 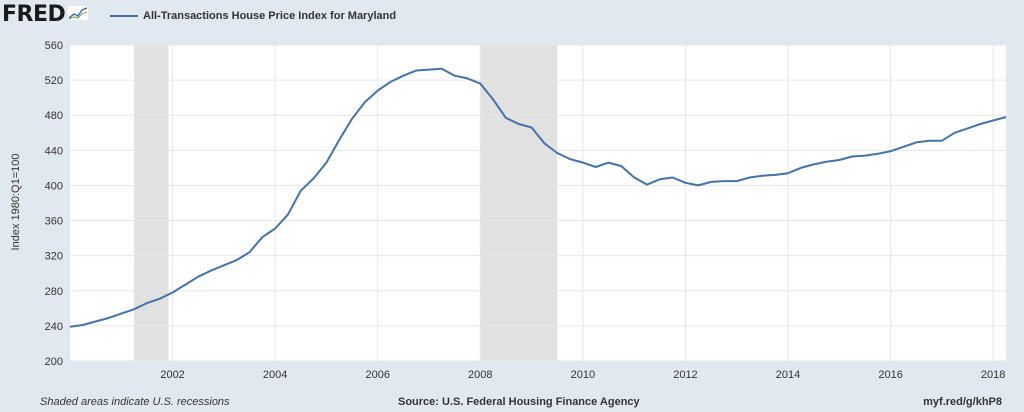 I want to click on y-tick-label: 560, so click(x=54, y=46).